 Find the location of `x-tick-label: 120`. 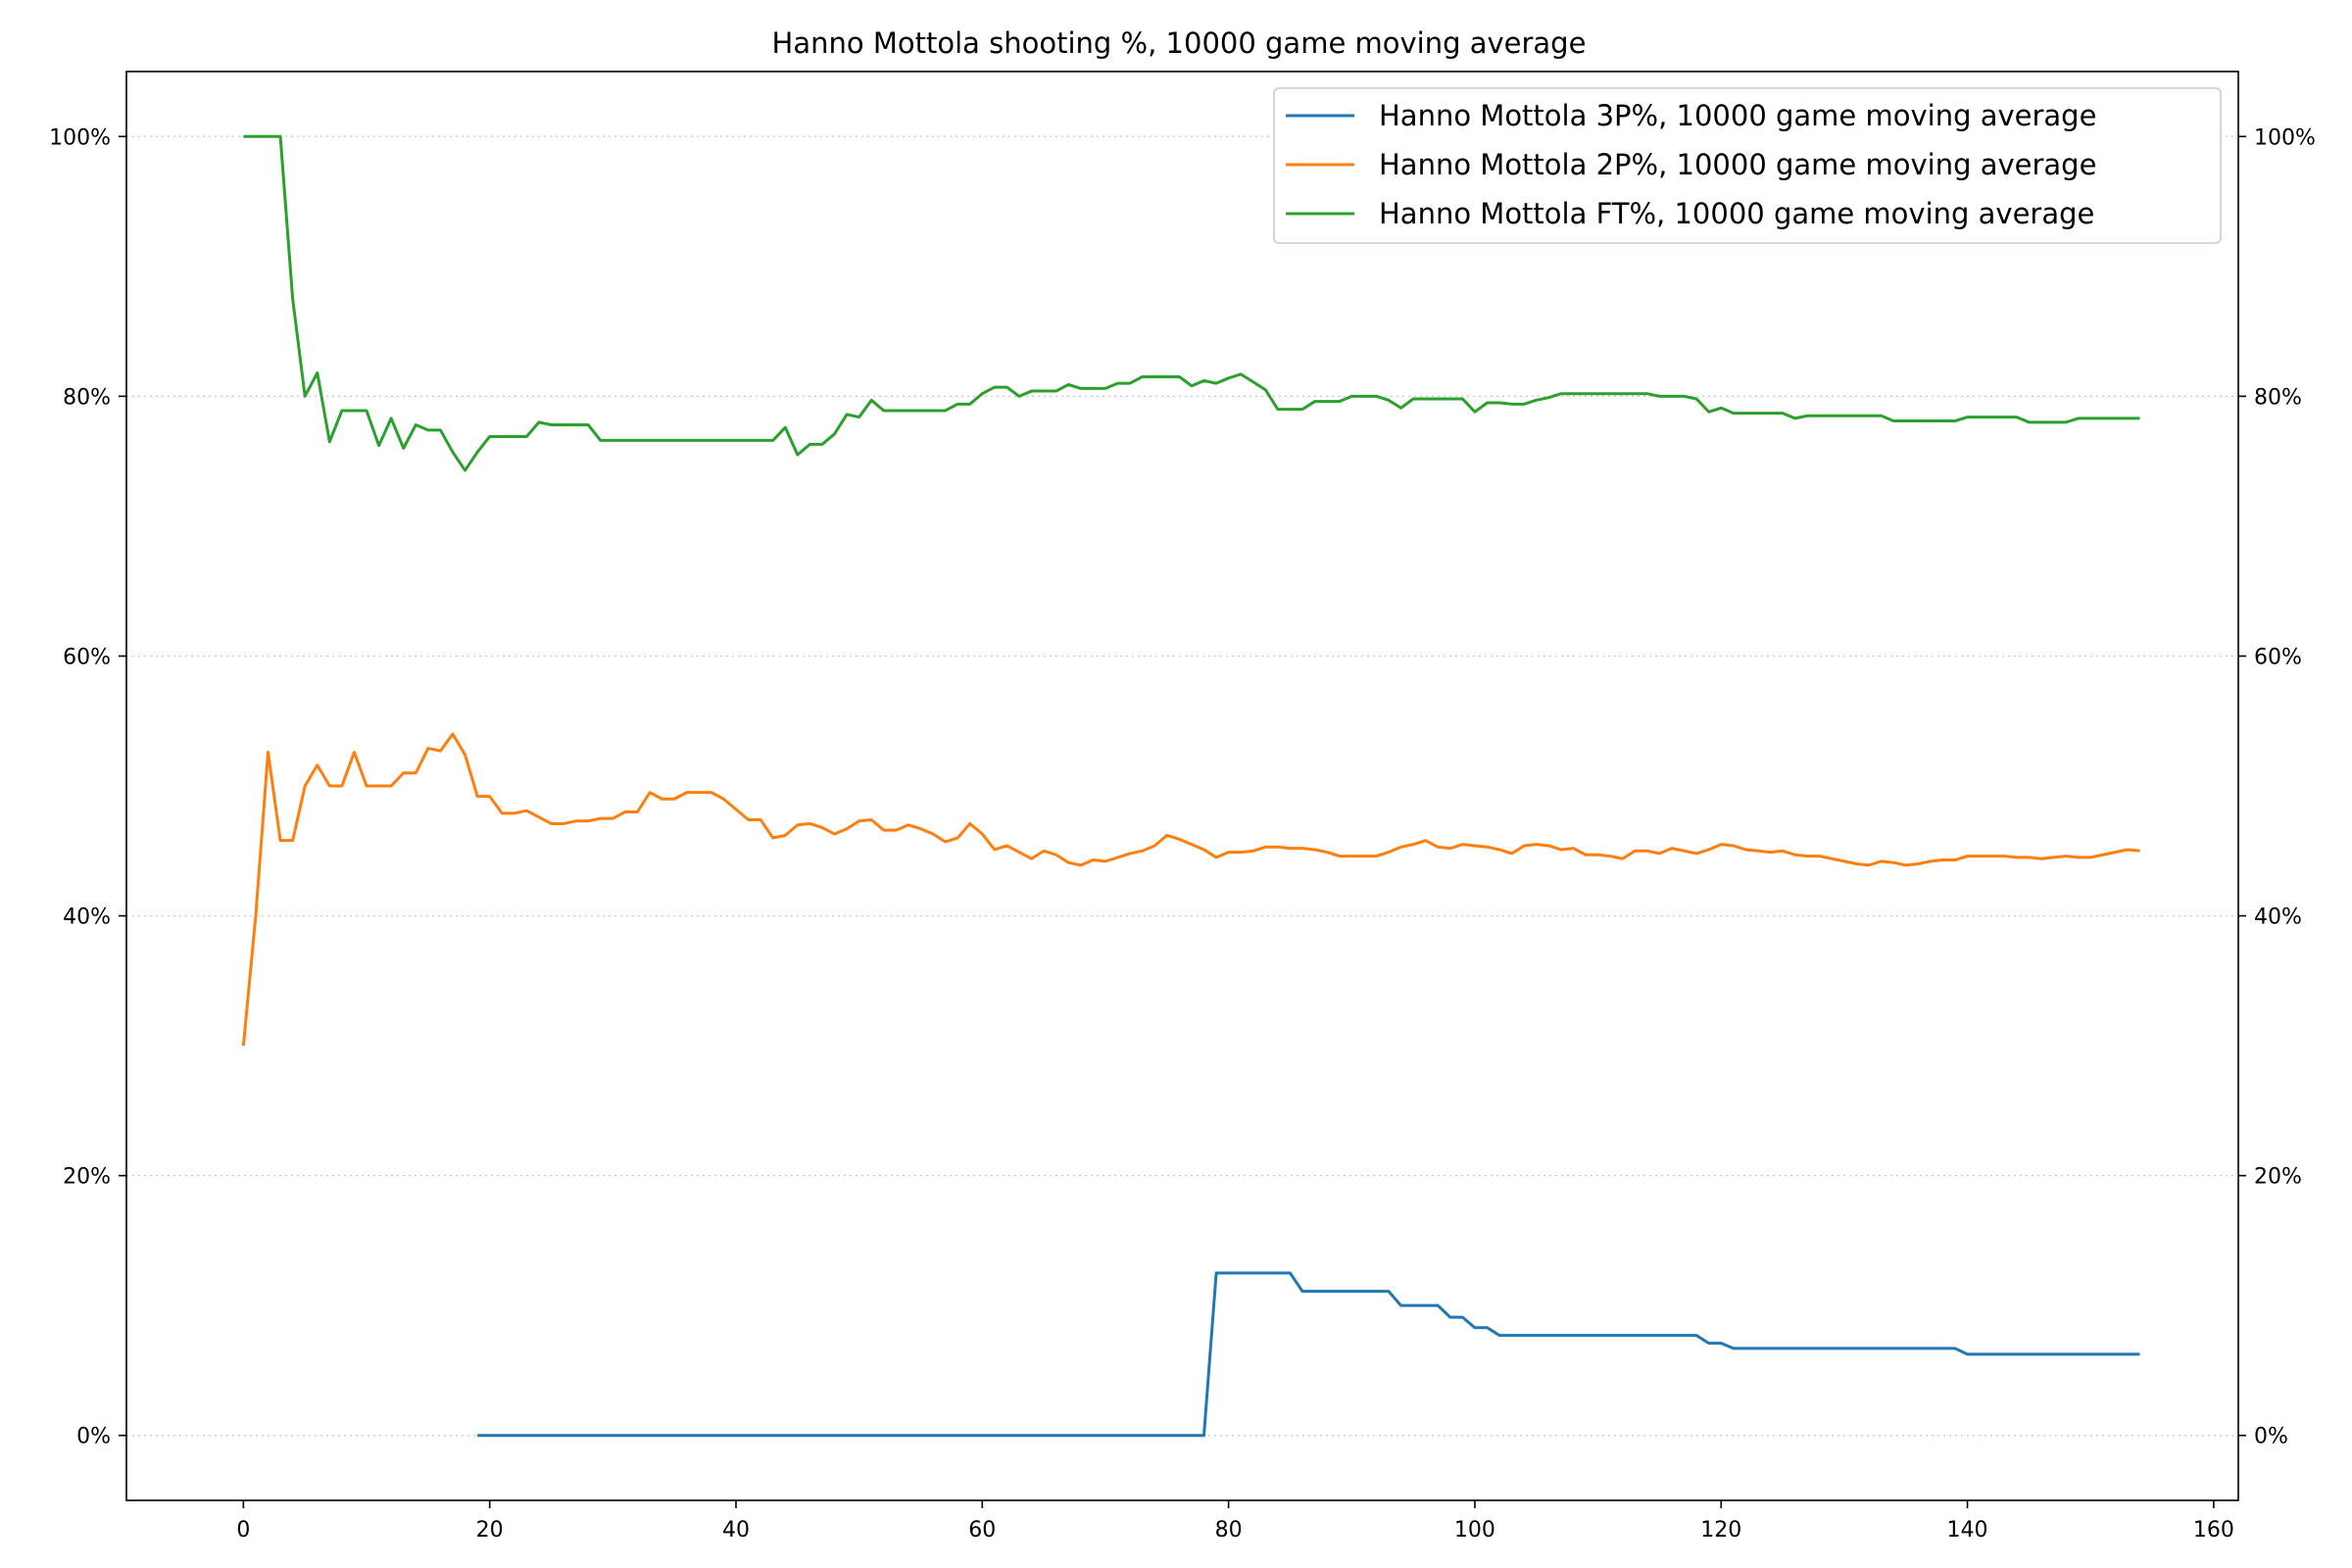

x-tick-label: 120 is located at coordinates (1720, 1530).